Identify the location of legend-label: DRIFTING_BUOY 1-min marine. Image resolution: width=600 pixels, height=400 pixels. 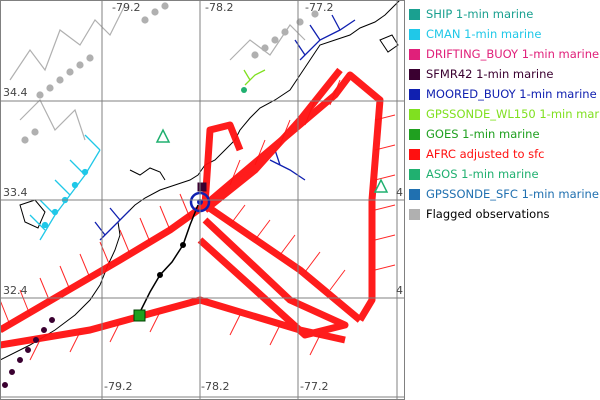
(513, 54).